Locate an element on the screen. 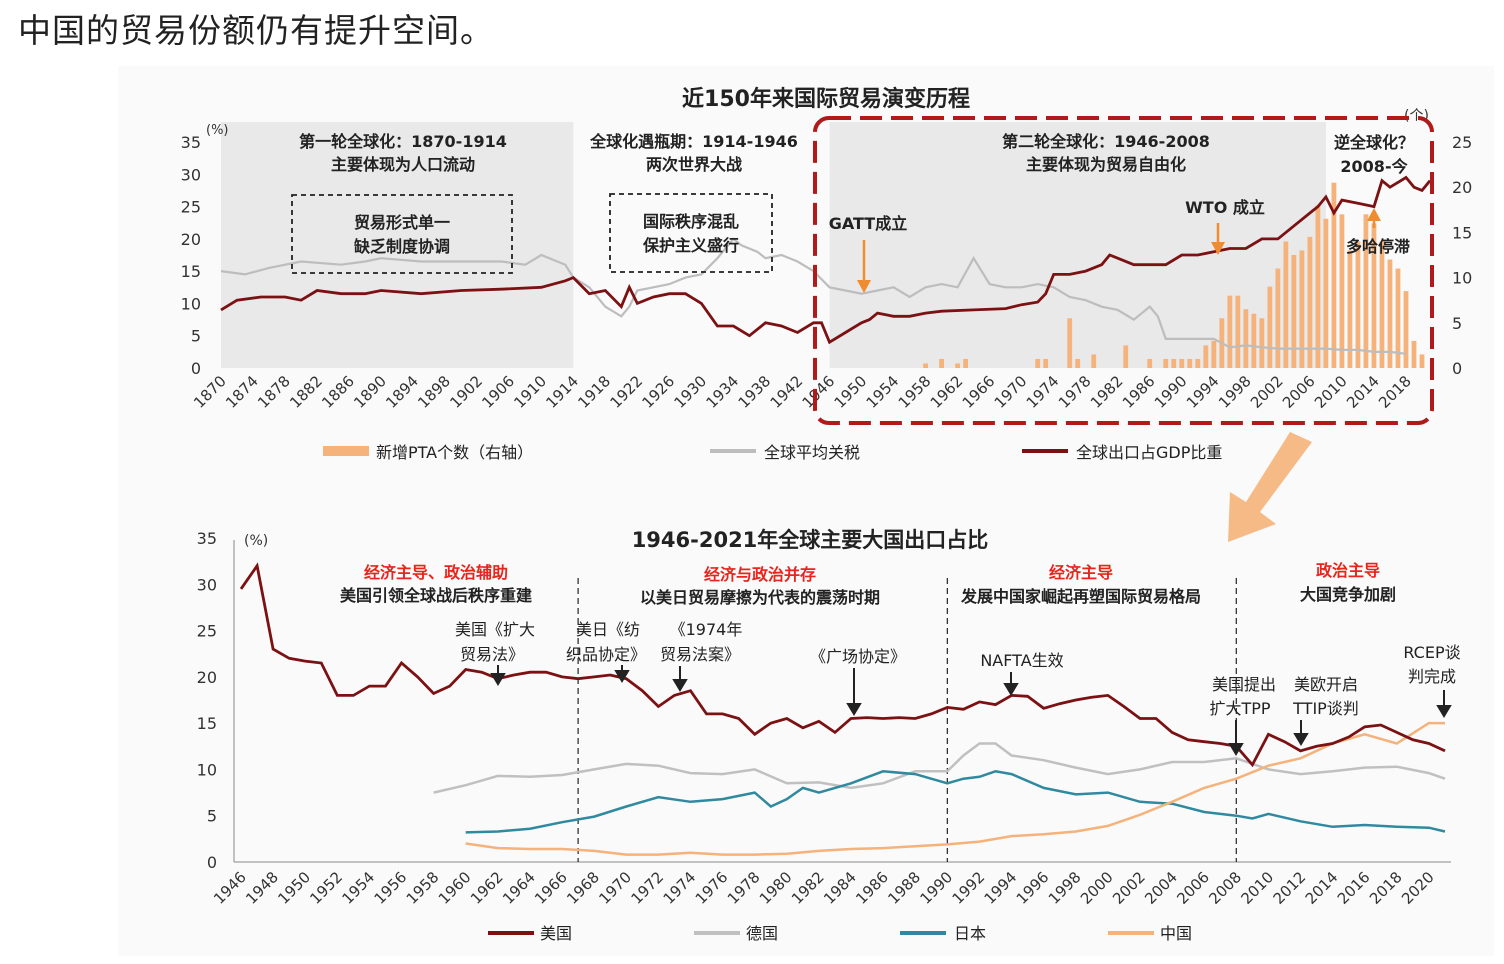 The image size is (1504, 964). event6-arrowhead is located at coordinates (1236, 749).